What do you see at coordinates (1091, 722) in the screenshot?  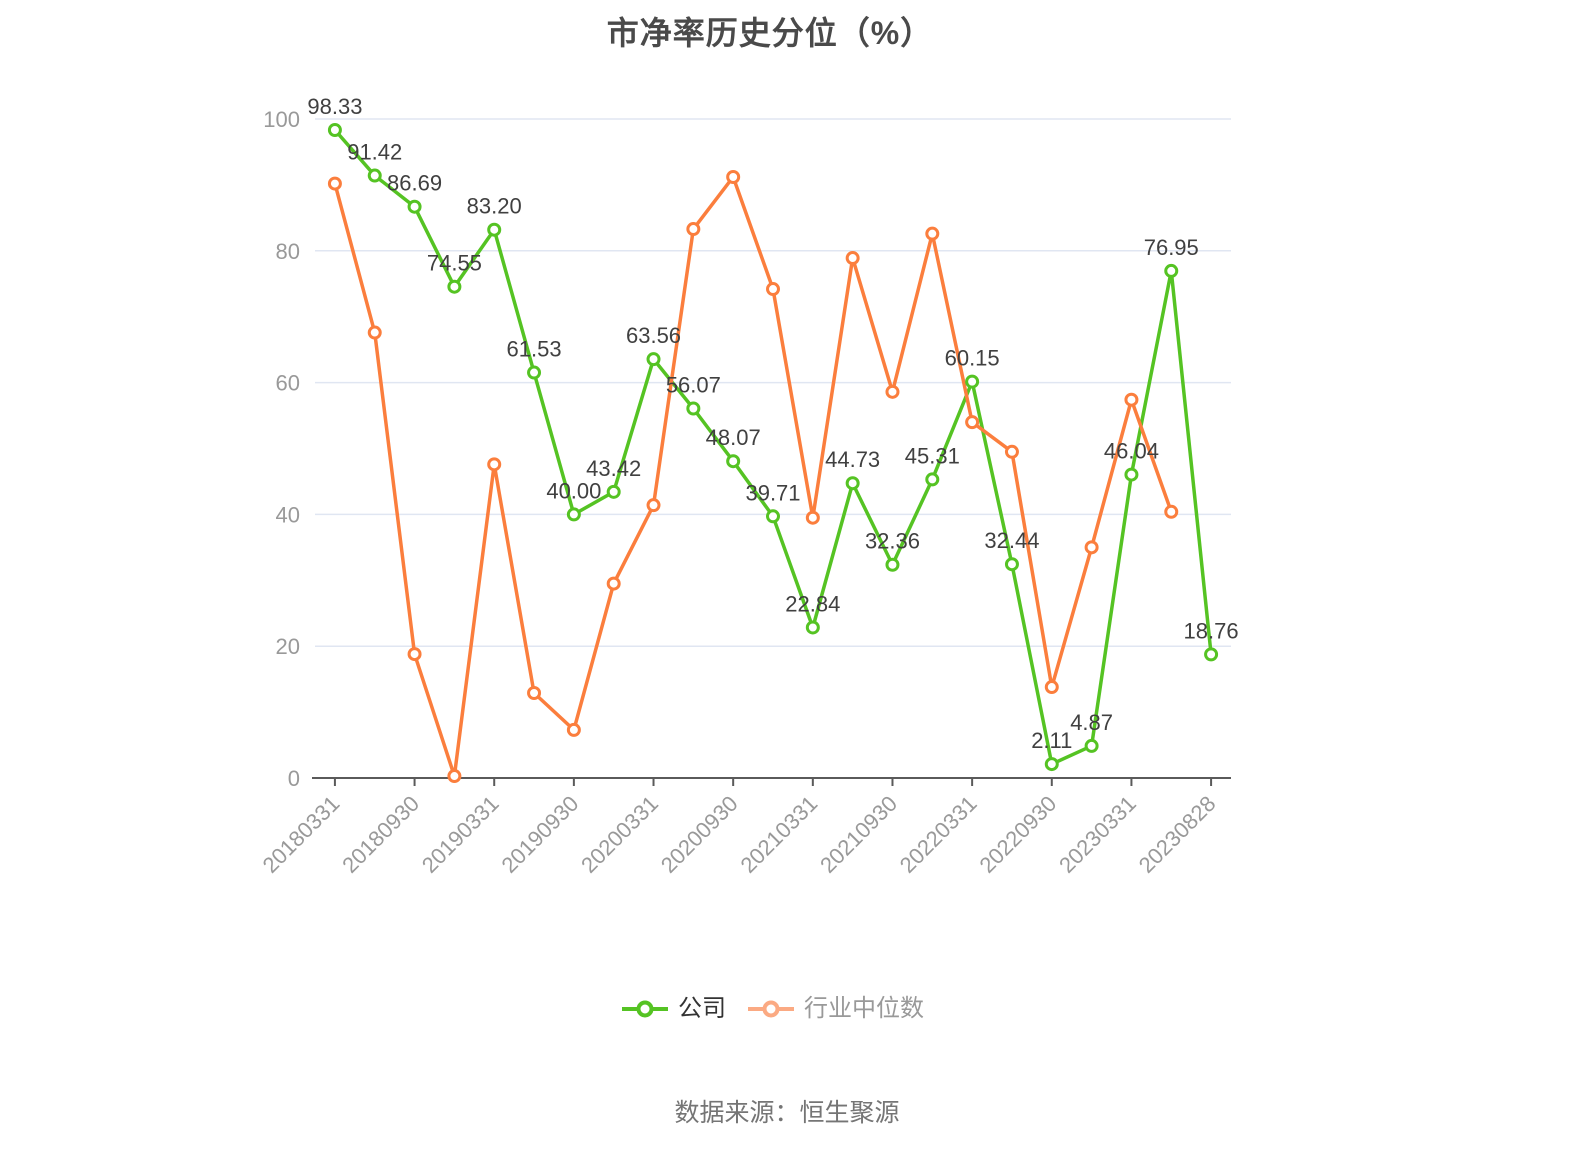 I see `company-point-label: 4.87` at bounding box center [1091, 722].